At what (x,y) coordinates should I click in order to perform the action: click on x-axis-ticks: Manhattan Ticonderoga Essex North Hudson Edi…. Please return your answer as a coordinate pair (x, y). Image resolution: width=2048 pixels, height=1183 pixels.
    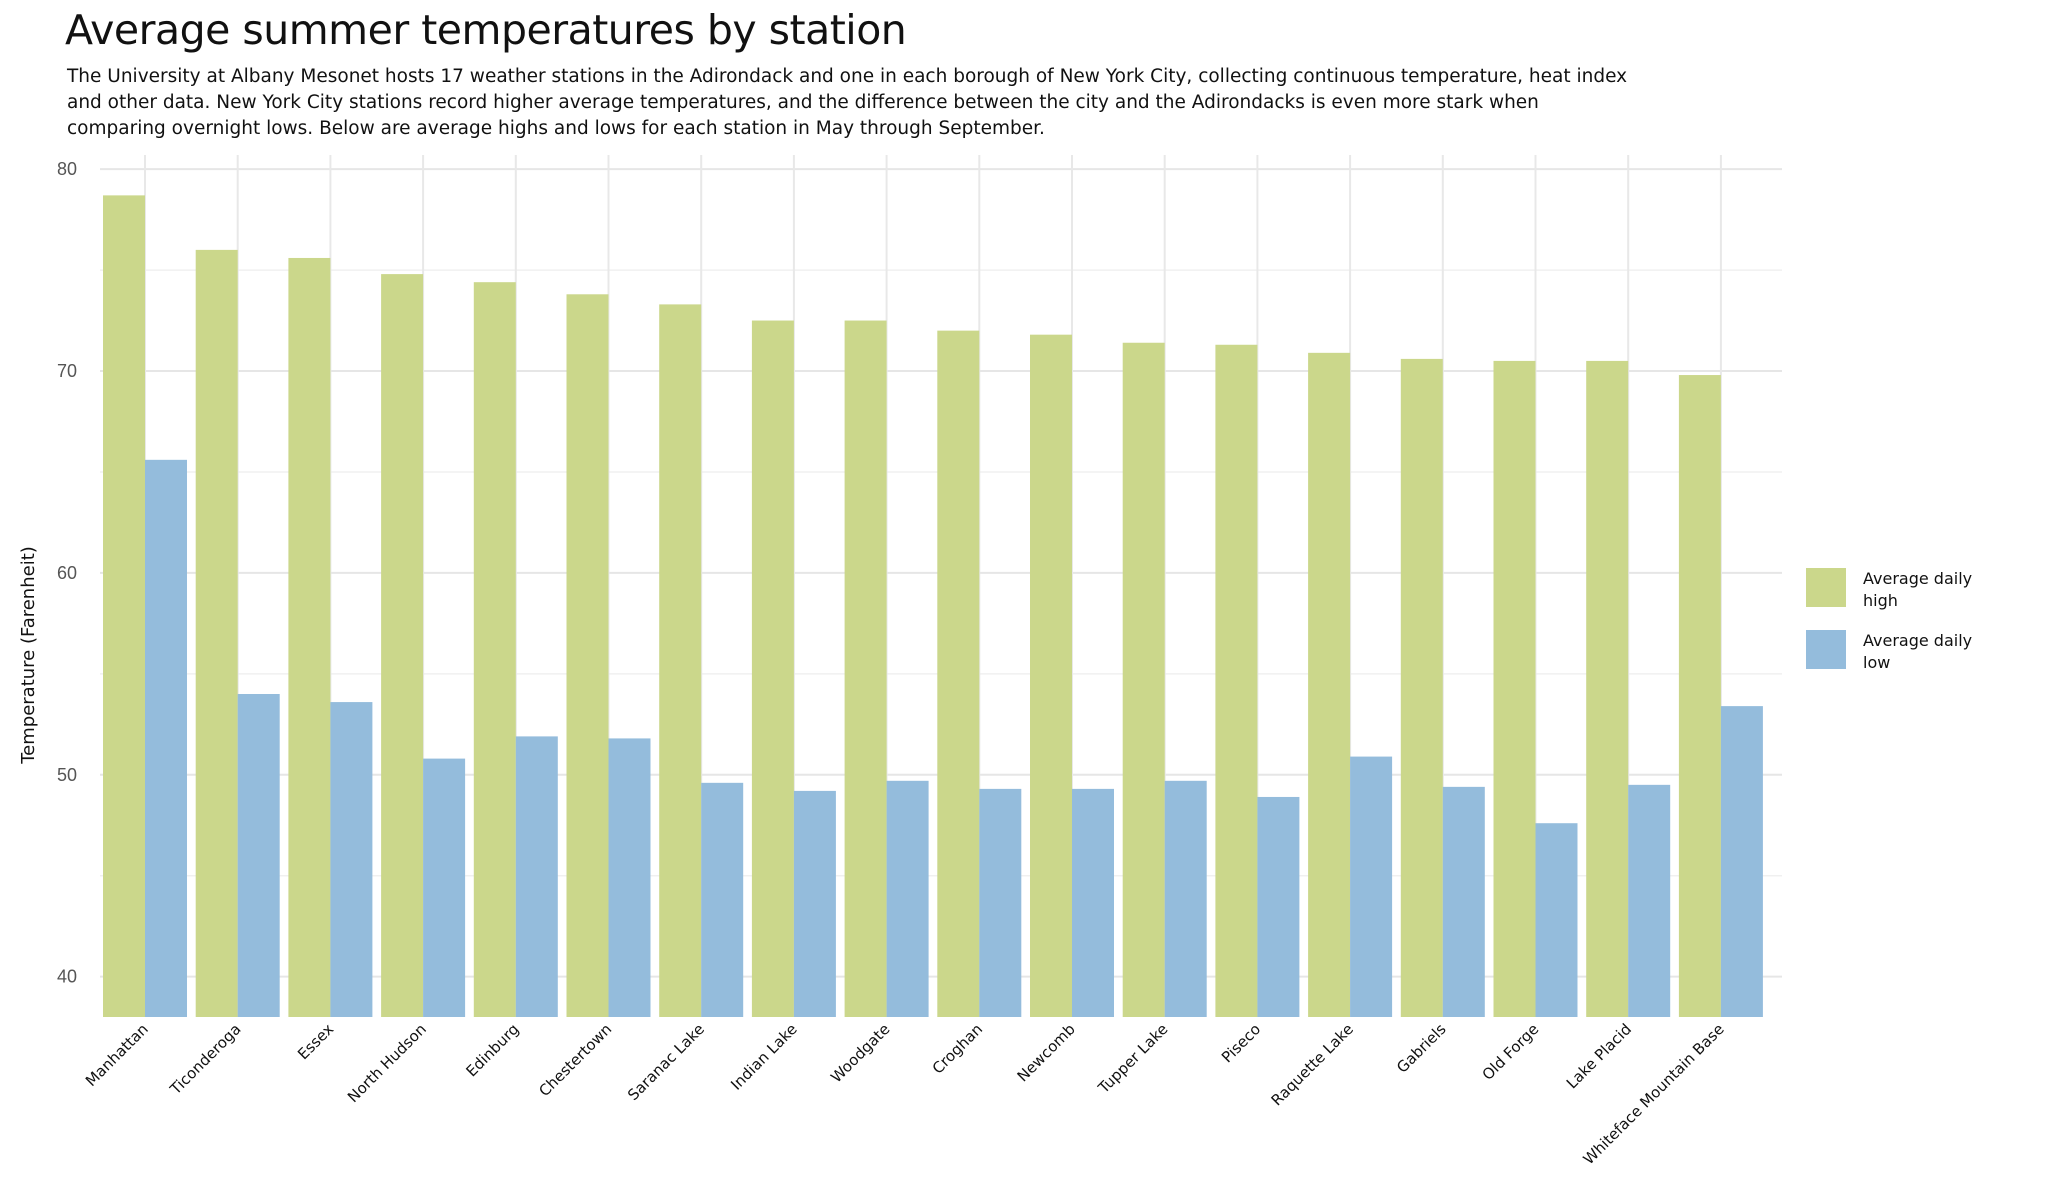
    Looking at the image, I should click on (905, 1094).